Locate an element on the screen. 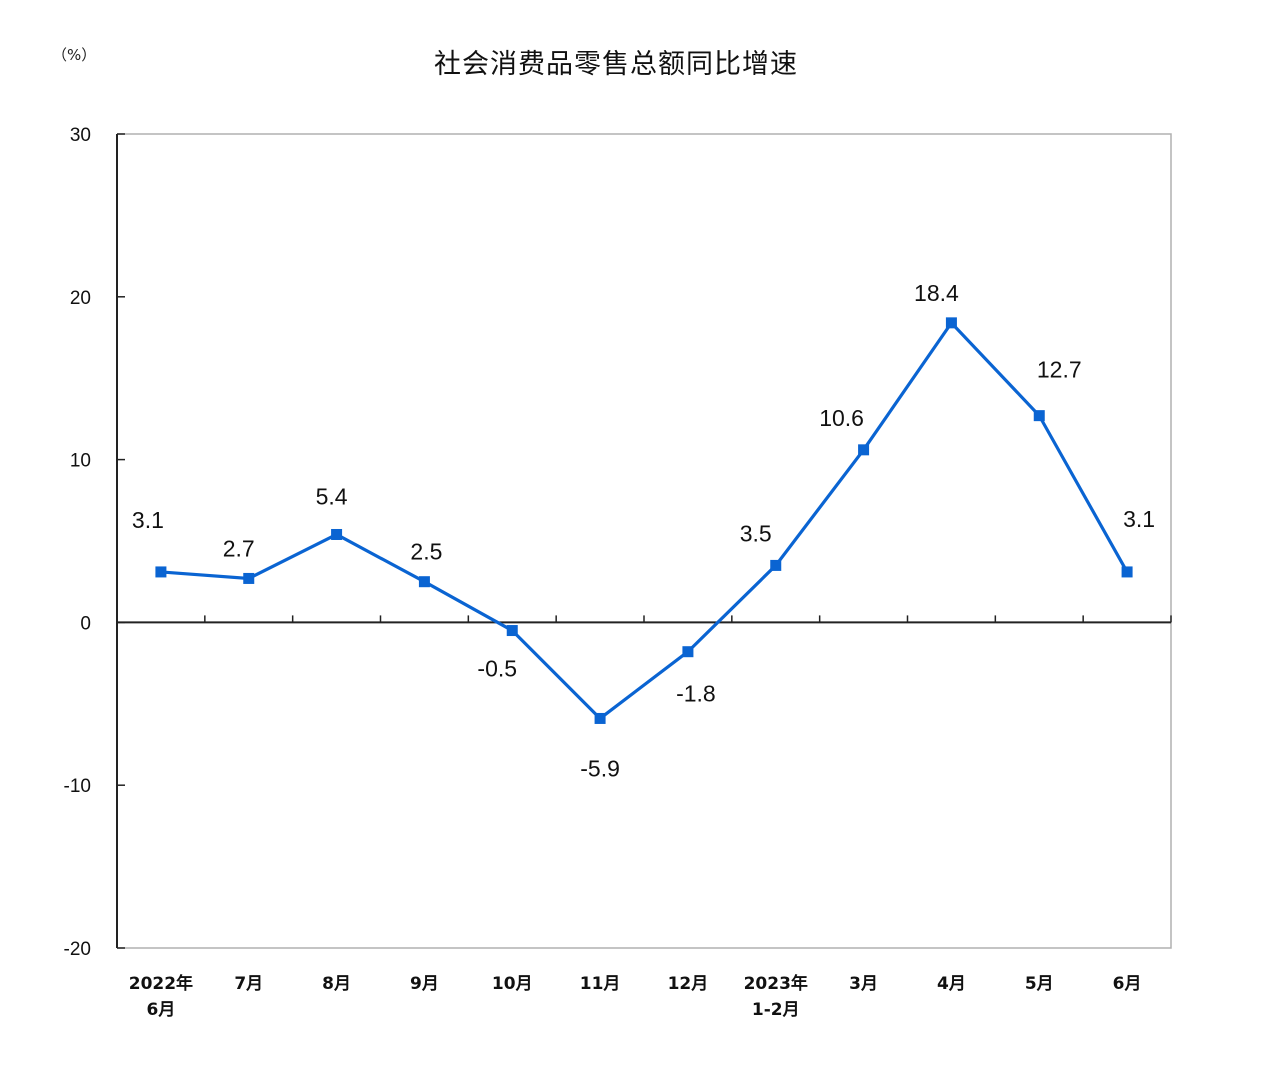 The width and height of the screenshot is (1266, 1074). data-label: 10.6 is located at coordinates (841, 418).